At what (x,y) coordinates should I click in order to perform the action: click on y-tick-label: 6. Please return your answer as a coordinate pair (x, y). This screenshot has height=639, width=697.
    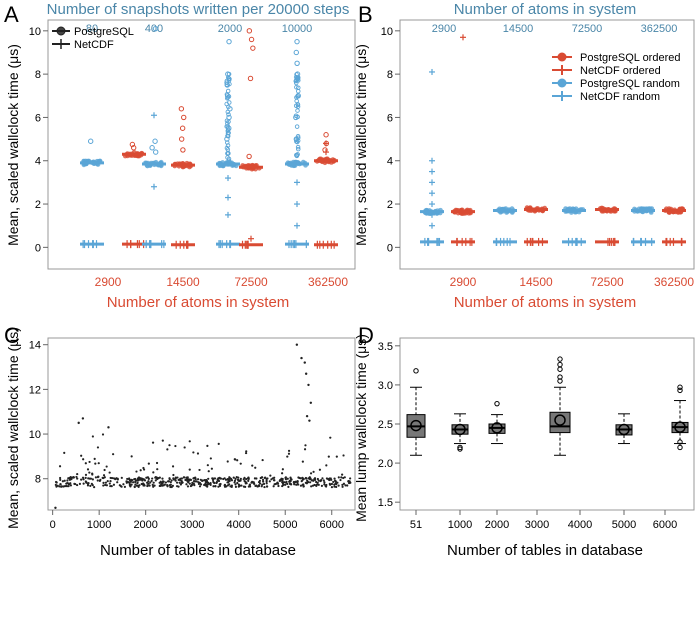
    Looking at the image, I should click on (390, 118).